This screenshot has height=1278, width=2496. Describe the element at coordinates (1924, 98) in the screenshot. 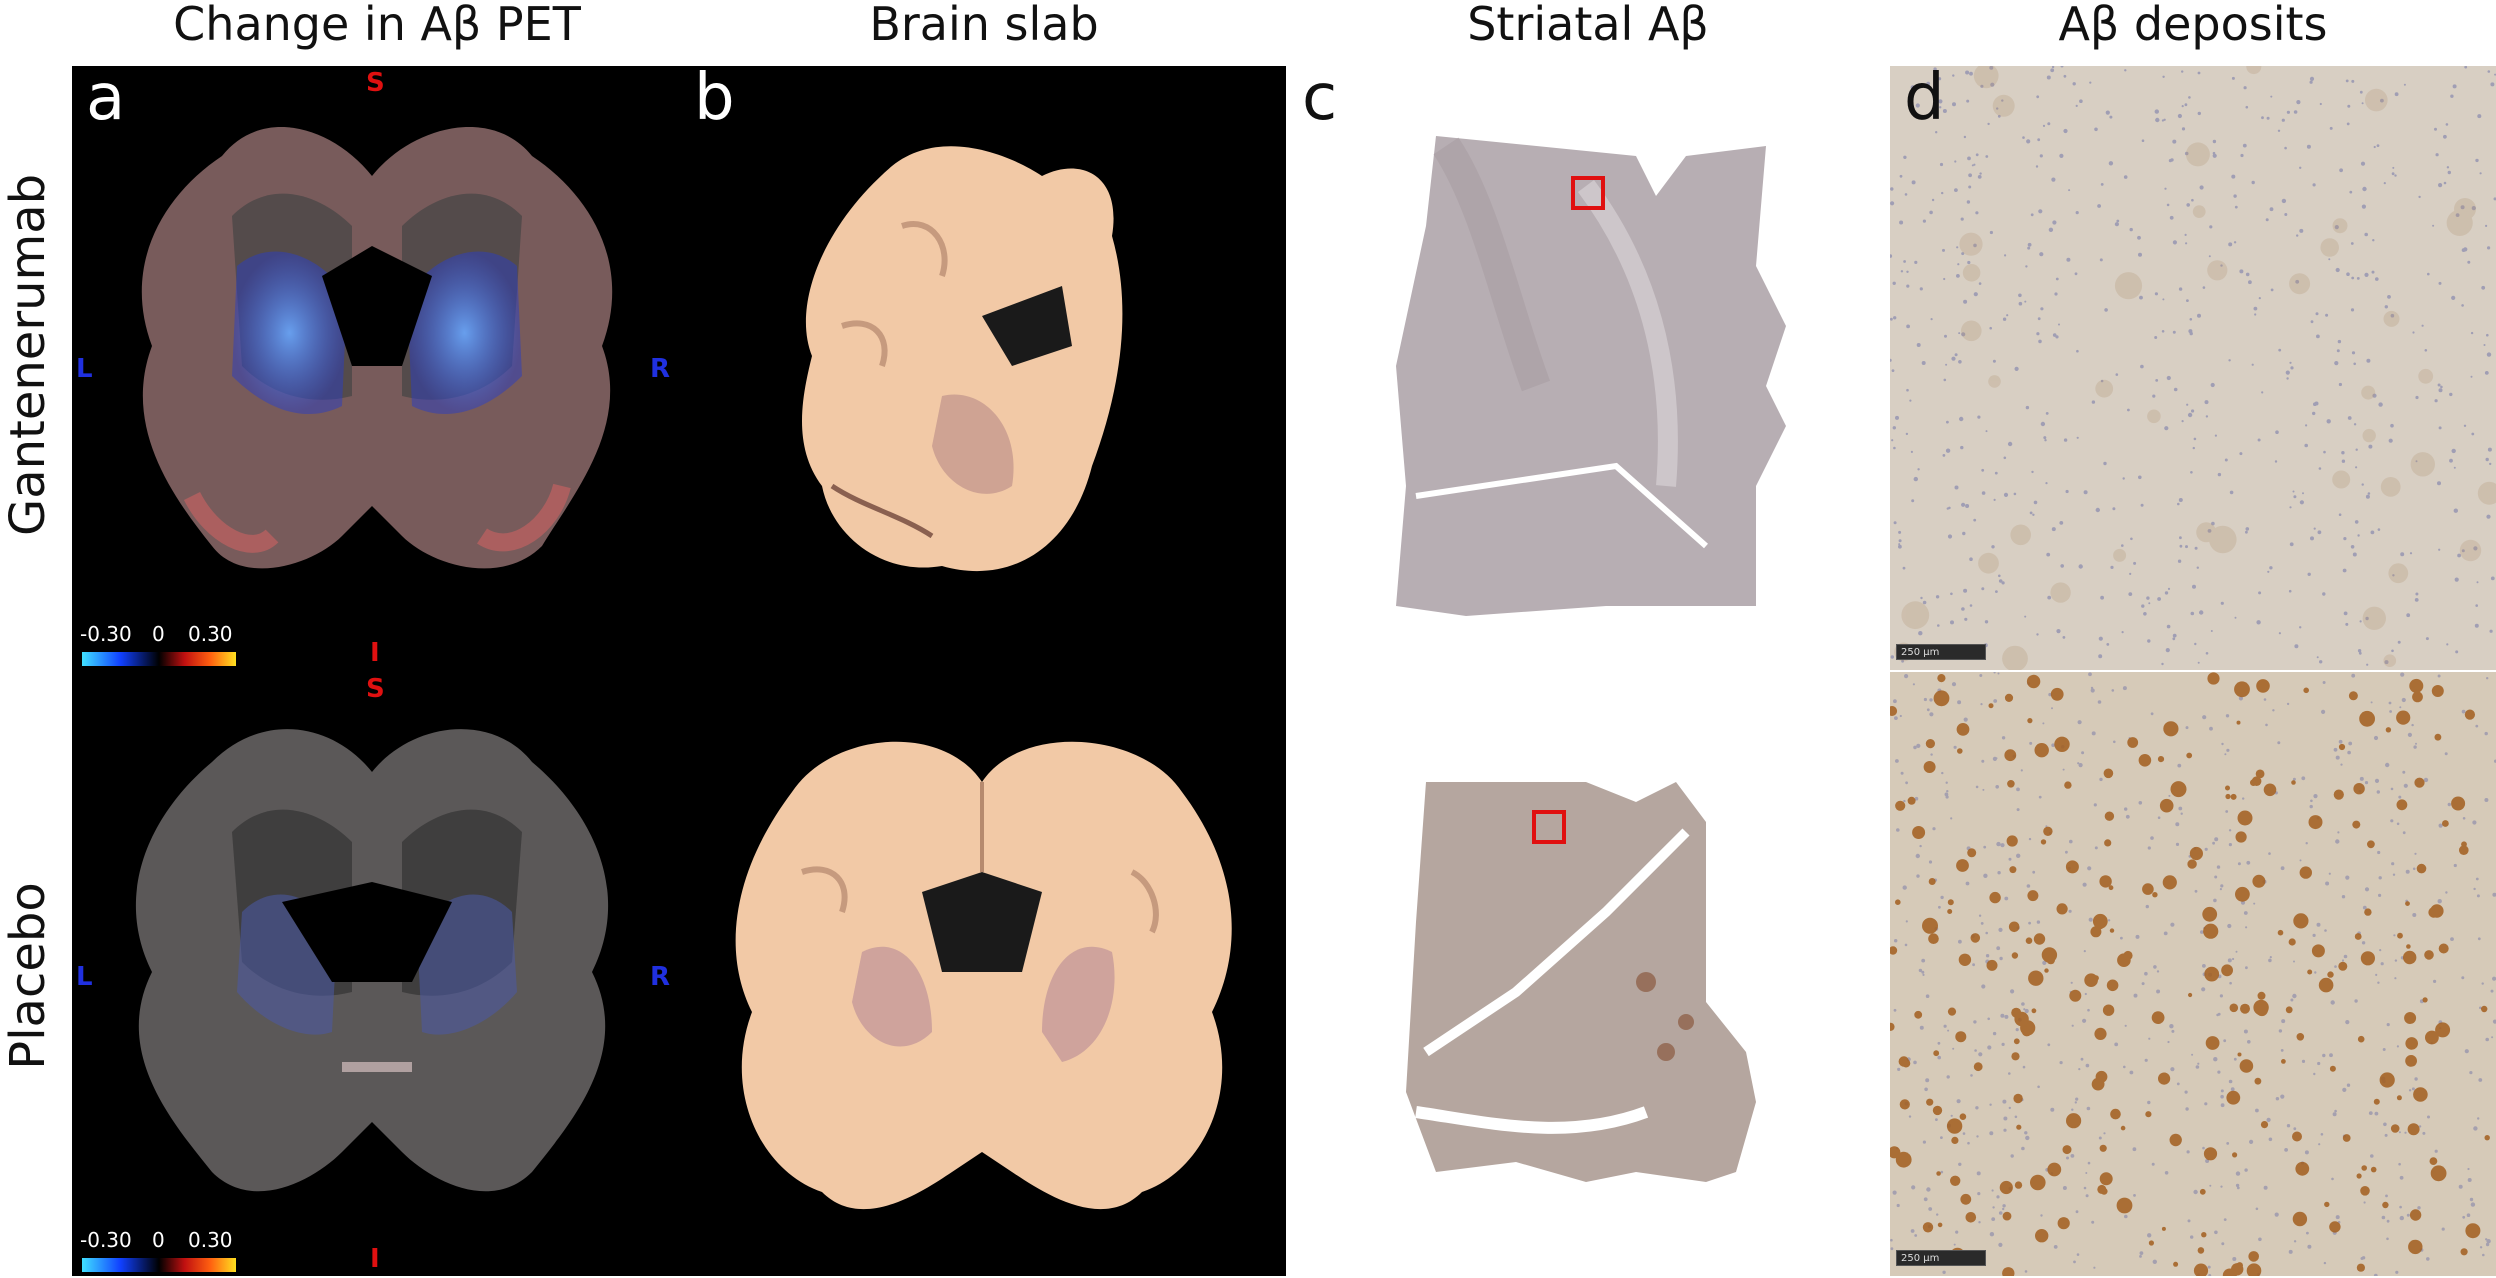

I see `panel-letter-d: d` at that location.